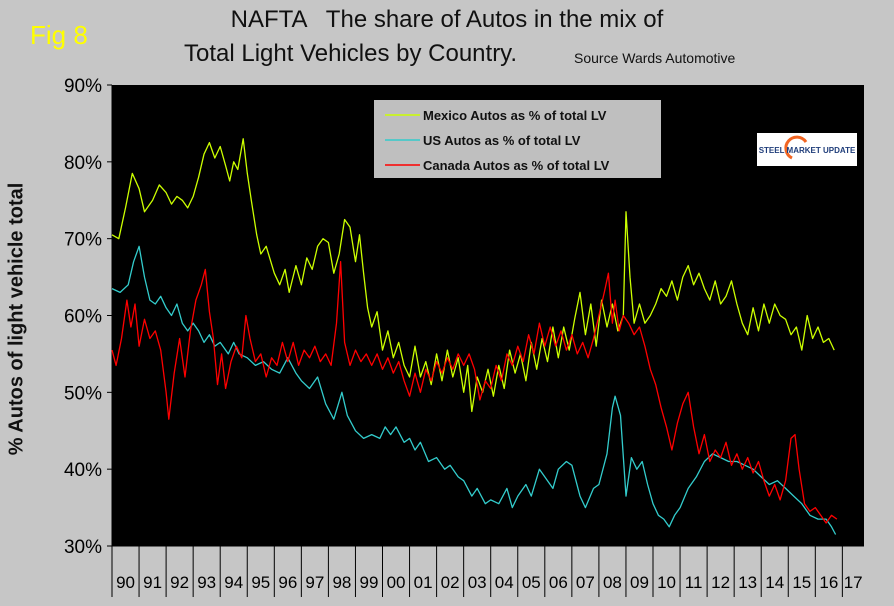 This screenshot has height=606, width=894. Describe the element at coordinates (423, 582) in the screenshot. I see `x-tick-label: 01` at that location.